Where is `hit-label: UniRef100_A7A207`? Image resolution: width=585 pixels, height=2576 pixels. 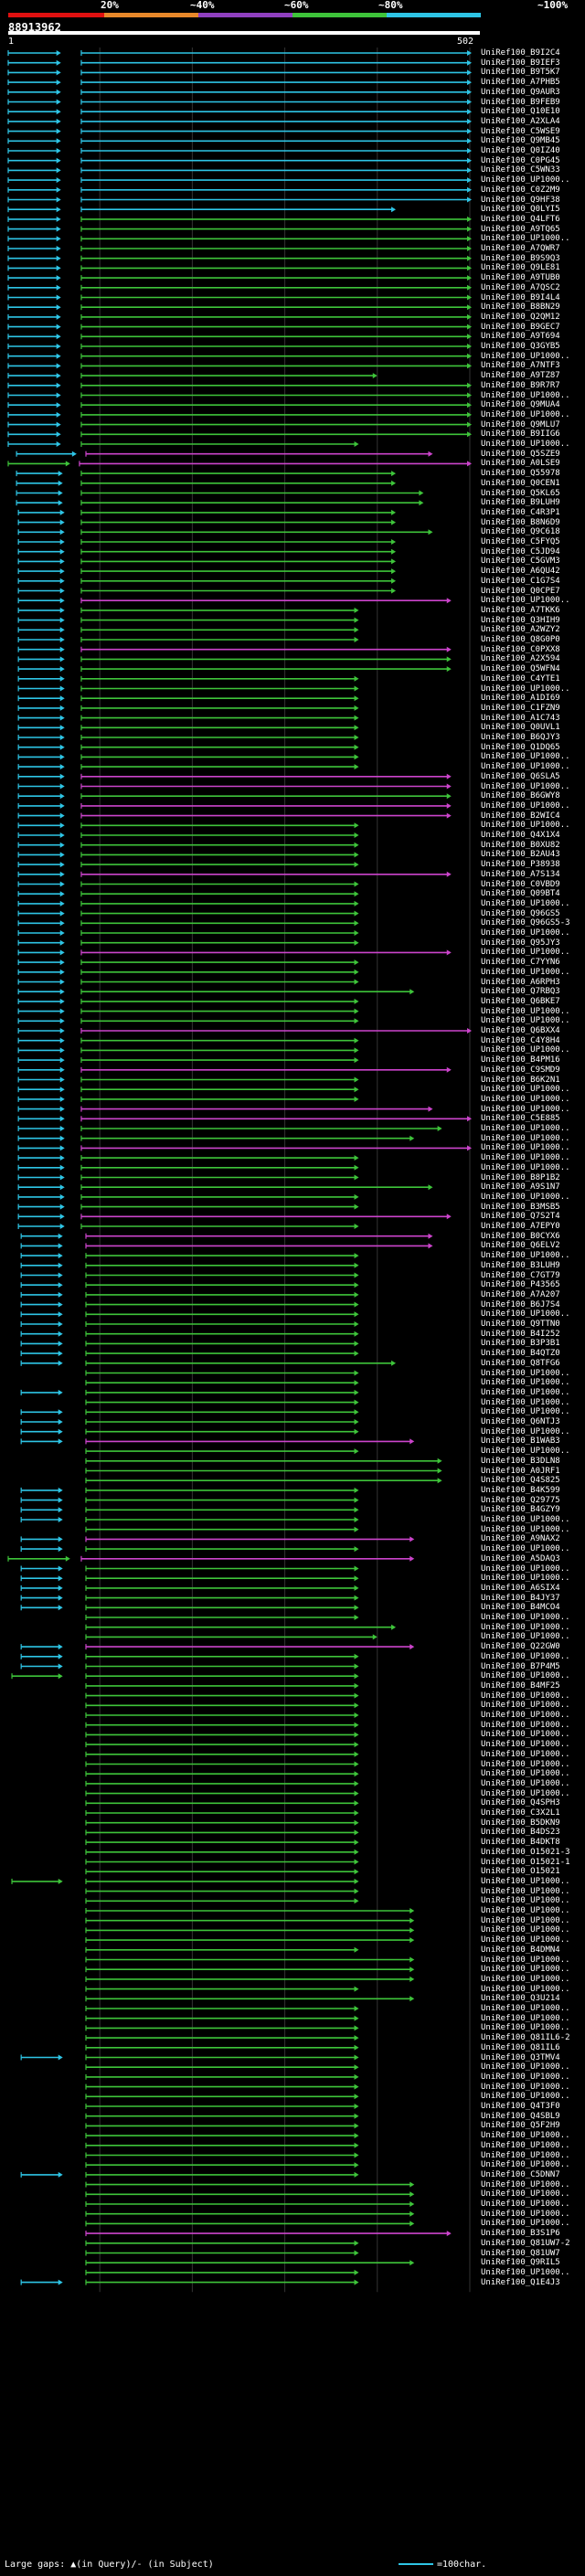 hit-label: UniRef100_A7A207 is located at coordinates (520, 1294).